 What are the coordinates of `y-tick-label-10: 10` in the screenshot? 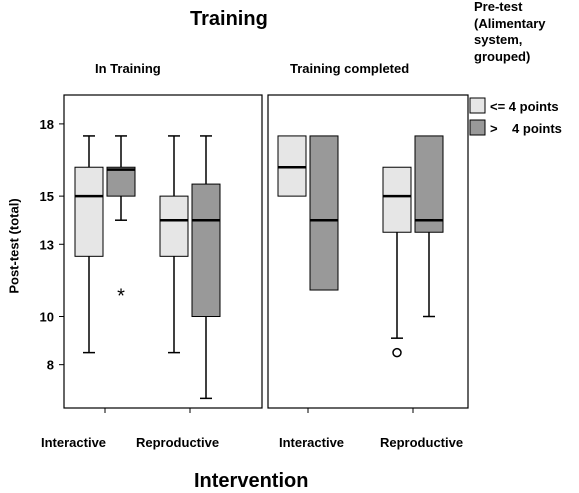 It's located at (47, 317).